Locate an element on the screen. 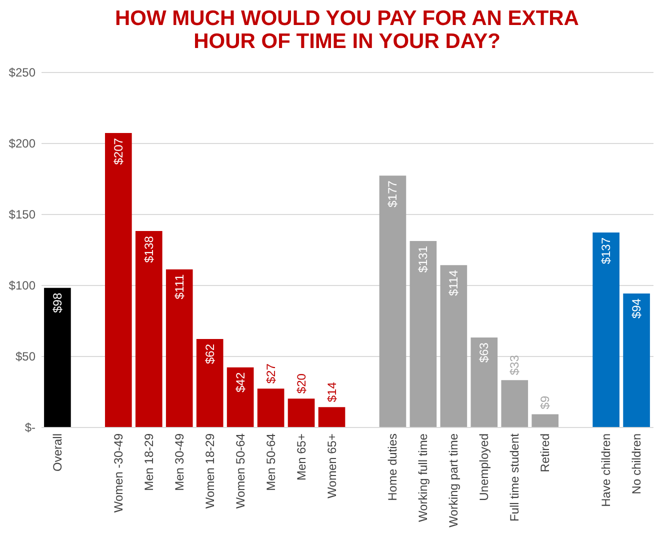 The height and width of the screenshot is (533, 663). x-tick-label: Women 50-64 is located at coordinates (240, 471).